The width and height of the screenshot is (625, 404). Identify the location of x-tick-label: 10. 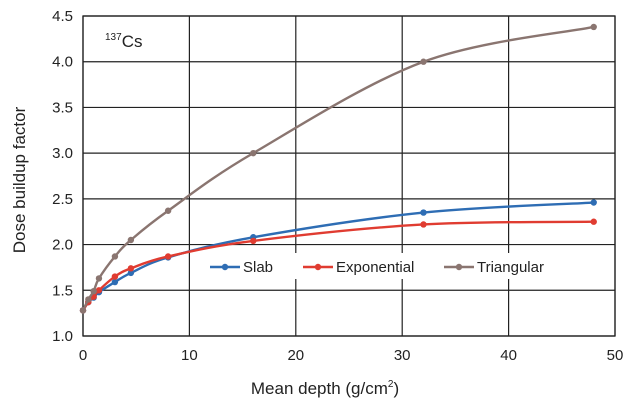
(189, 355).